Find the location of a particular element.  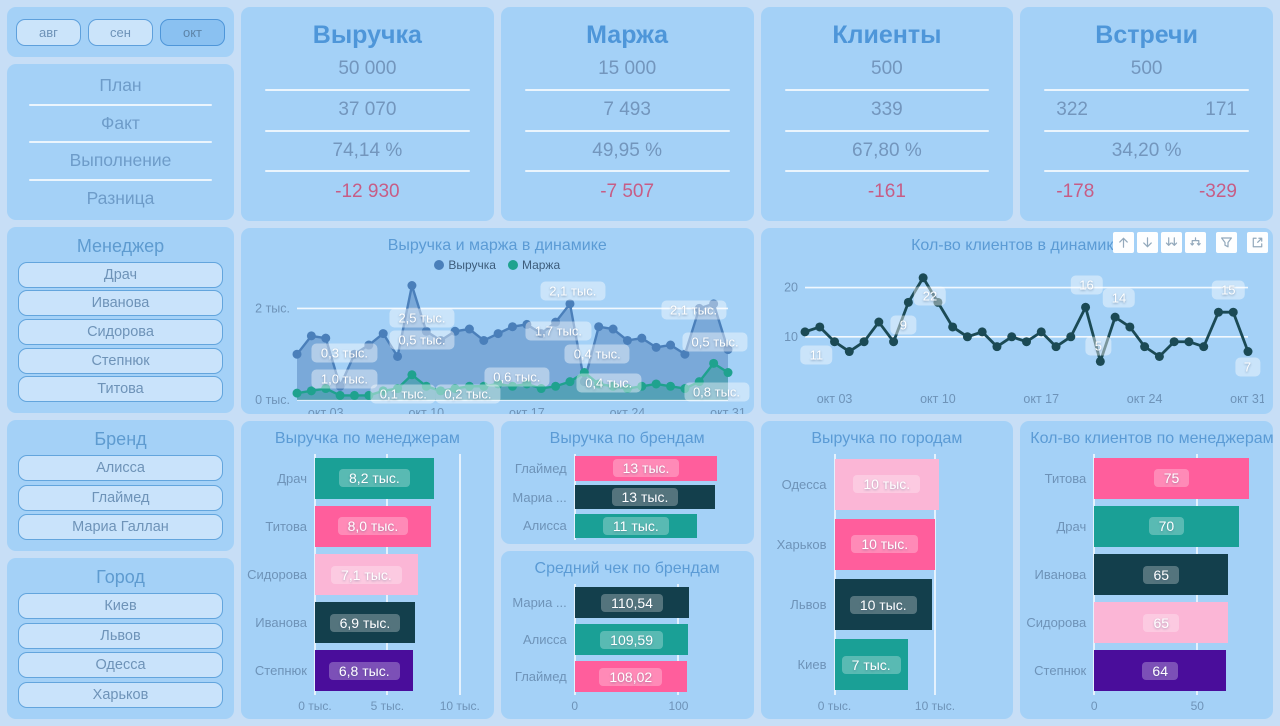

bar-Глаймед: 13 тыс. is located at coordinates (646, 468).